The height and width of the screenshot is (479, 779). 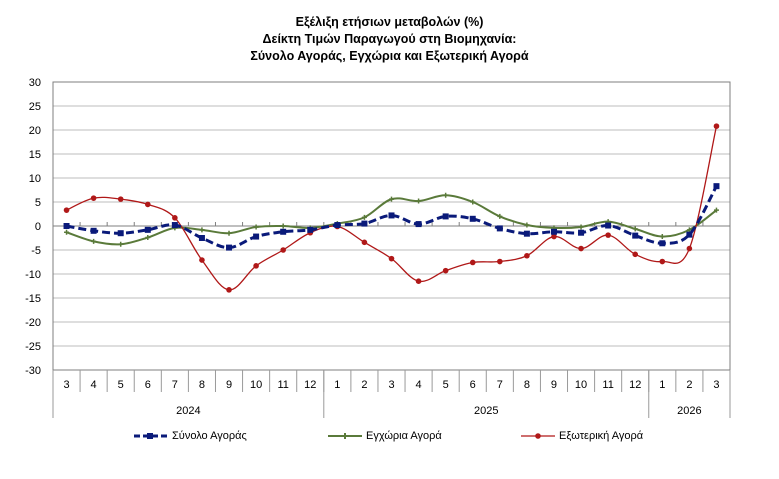 I want to click on y-tick-label: -25, so click(x=33, y=347).